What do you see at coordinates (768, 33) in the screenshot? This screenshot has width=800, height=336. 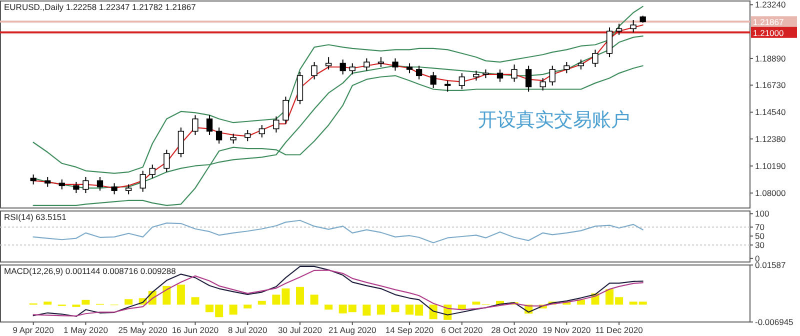 I see `ref-line-label: 1.21000` at bounding box center [768, 33].